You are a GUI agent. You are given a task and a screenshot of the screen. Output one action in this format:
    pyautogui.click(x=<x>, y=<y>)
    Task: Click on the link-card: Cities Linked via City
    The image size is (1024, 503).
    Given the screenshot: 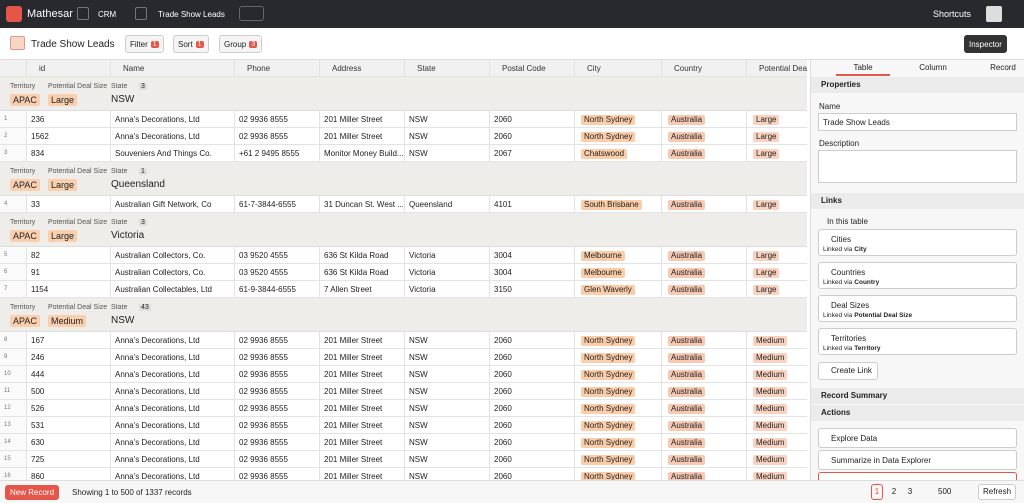 What is the action you would take?
    pyautogui.click(x=917, y=242)
    